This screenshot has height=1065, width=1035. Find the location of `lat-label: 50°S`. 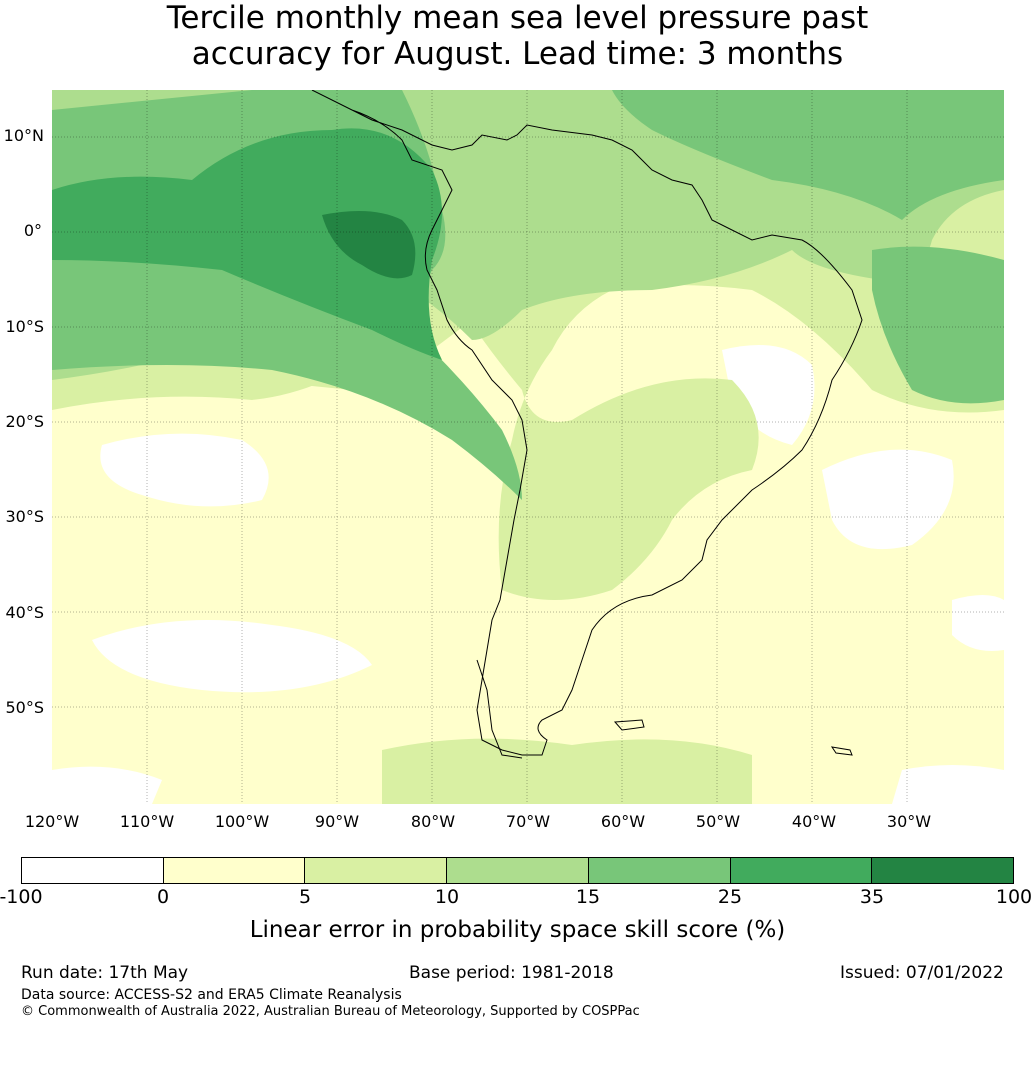

lat-label: 50°S is located at coordinates (24, 707).